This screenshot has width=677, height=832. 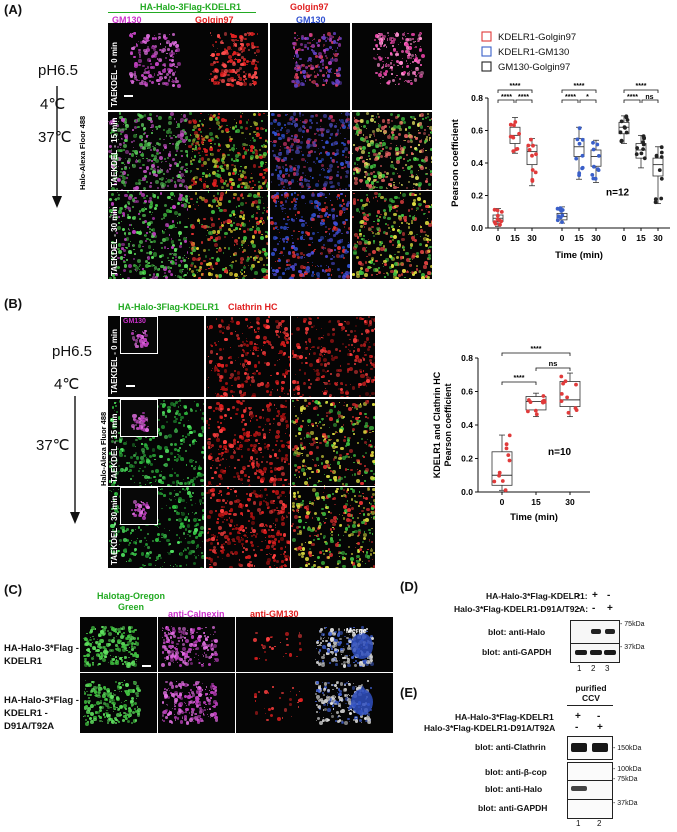 I want to click on chart-a-sig-3-long: ****, so click(x=641, y=86).